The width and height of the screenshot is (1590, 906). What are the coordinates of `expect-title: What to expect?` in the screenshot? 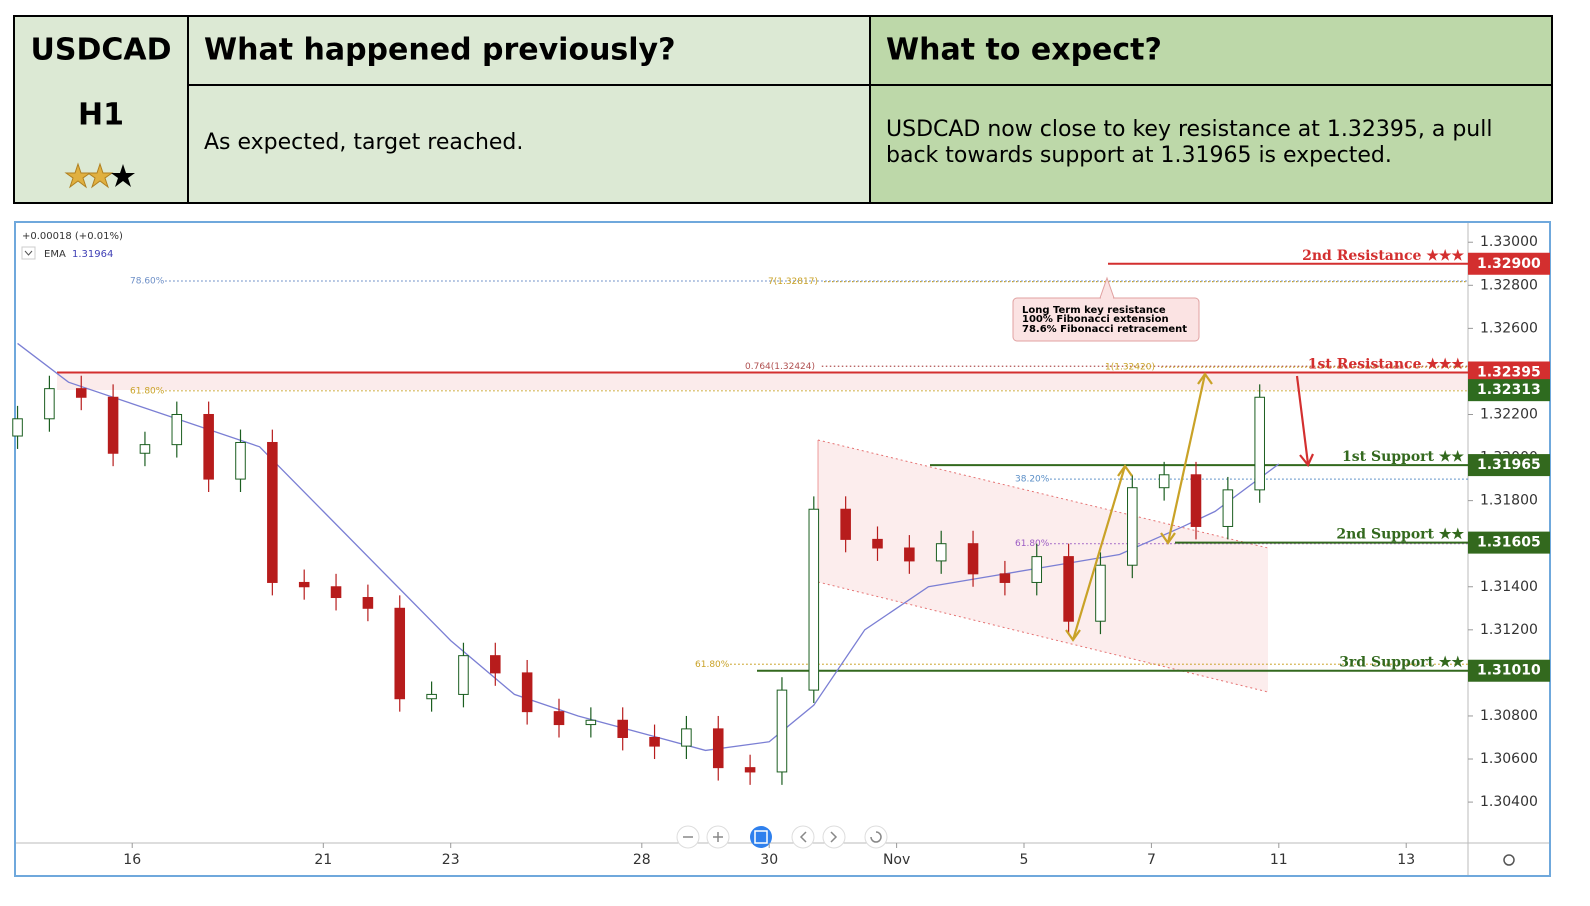 It's located at (1024, 50).